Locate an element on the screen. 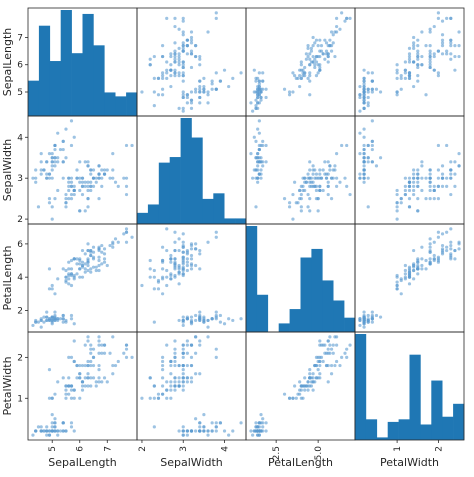 The width and height of the screenshot is (474, 477). y-axis-label: PetalWidth is located at coordinates (7, 385).